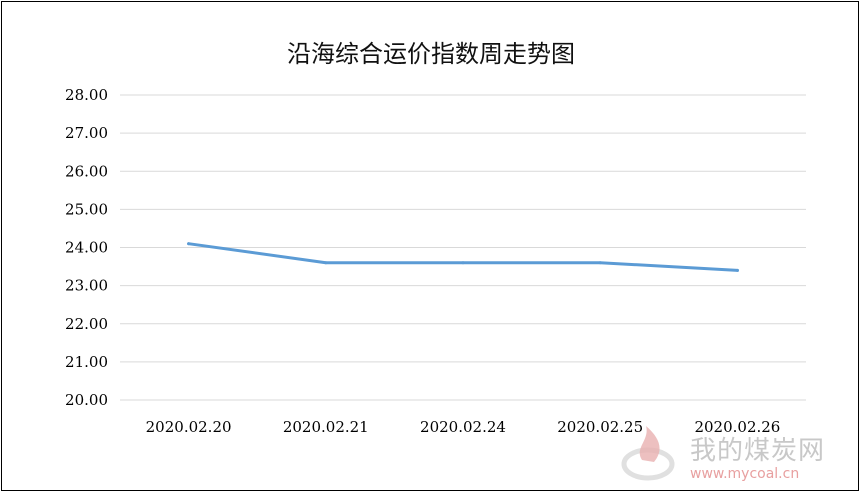  Describe the element at coordinates (86, 324) in the screenshot. I see `y-tick-label: 22.00` at that location.